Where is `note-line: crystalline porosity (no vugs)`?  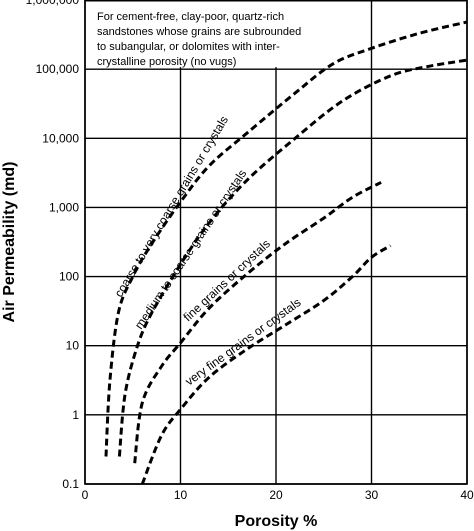
note-line: crystalline porosity (no vugs) is located at coordinates (166, 62).